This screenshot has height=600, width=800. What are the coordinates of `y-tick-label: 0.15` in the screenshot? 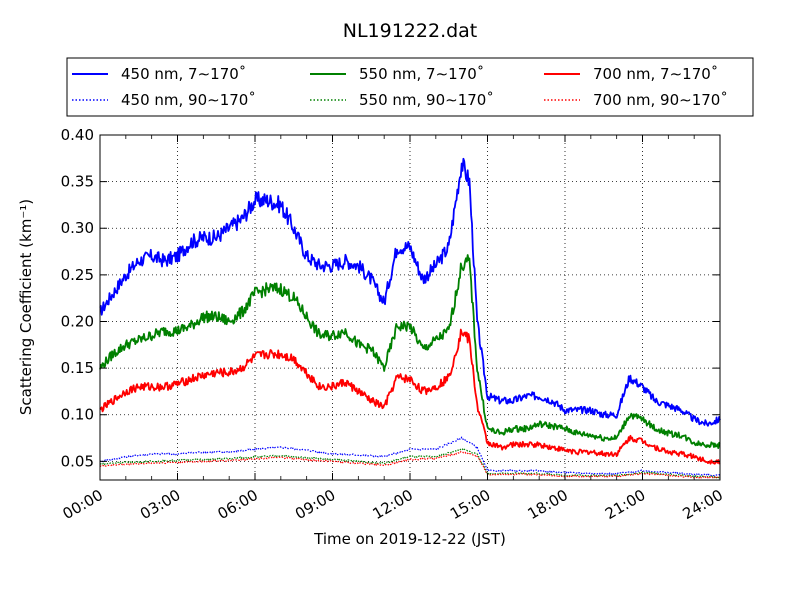 It's located at (77, 368).